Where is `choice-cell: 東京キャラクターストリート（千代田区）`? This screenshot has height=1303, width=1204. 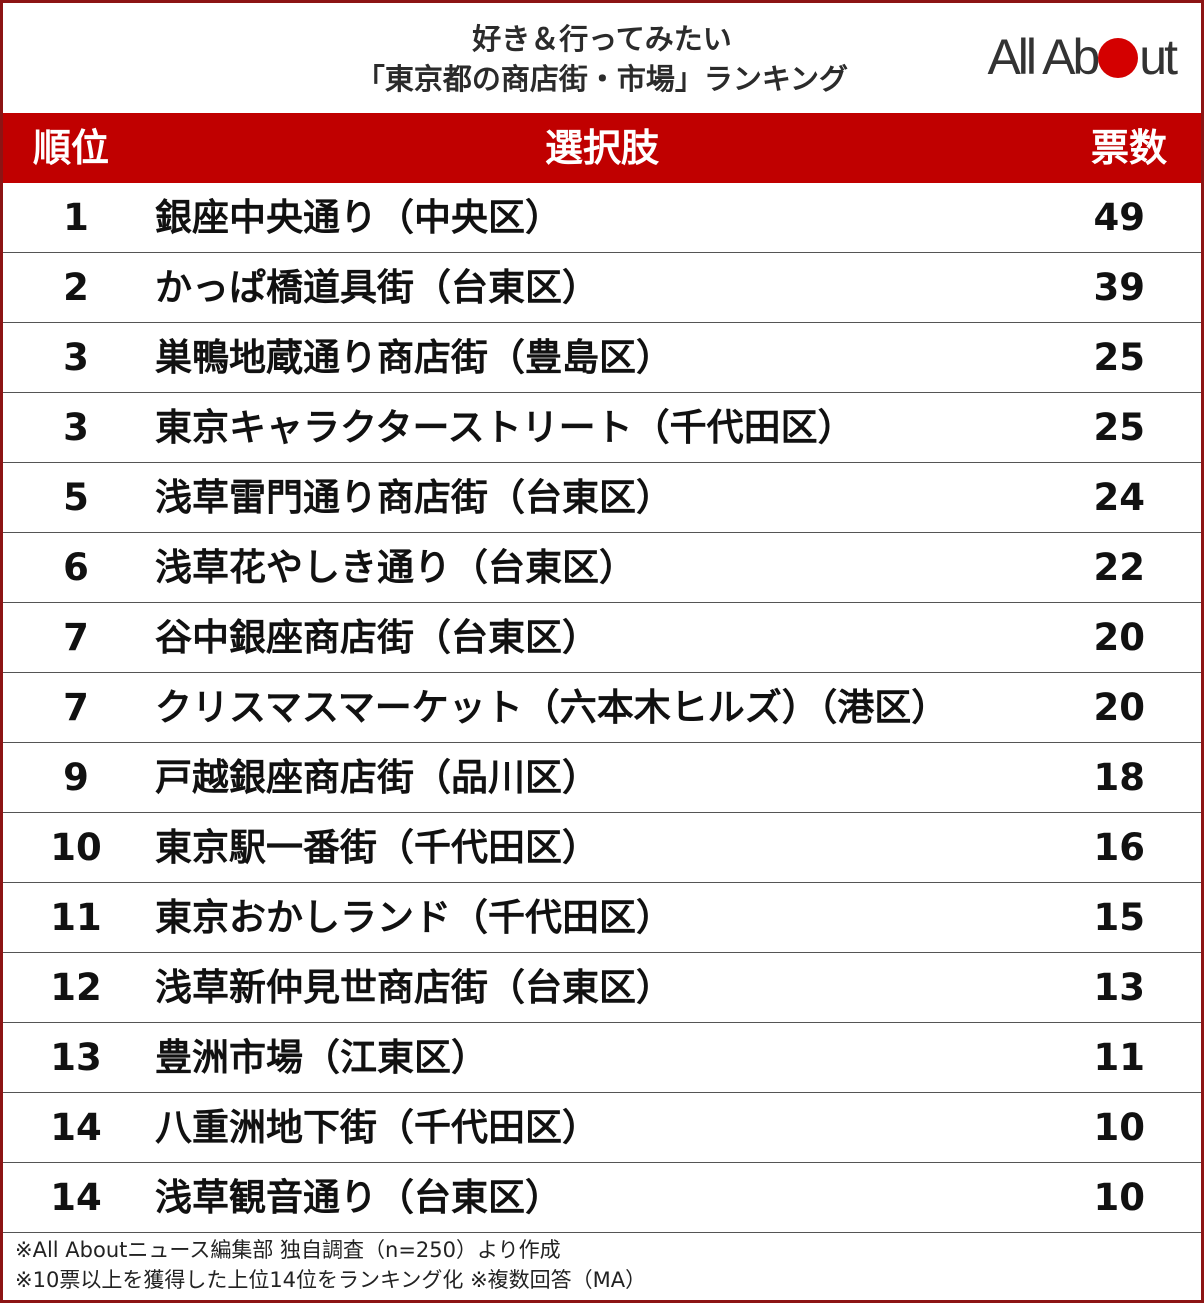
choice-cell: 東京キャラクターストリート（千代田区） is located at coordinates (505, 427).